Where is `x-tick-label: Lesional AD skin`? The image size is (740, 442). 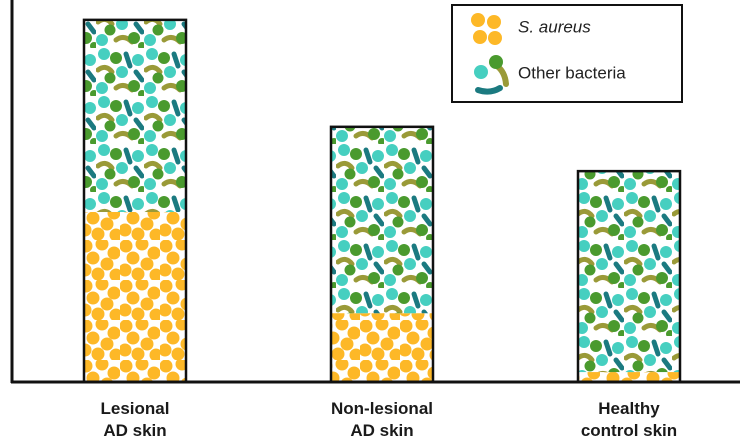
x-tick-label: Lesional AD skin is located at coordinates (135, 419).